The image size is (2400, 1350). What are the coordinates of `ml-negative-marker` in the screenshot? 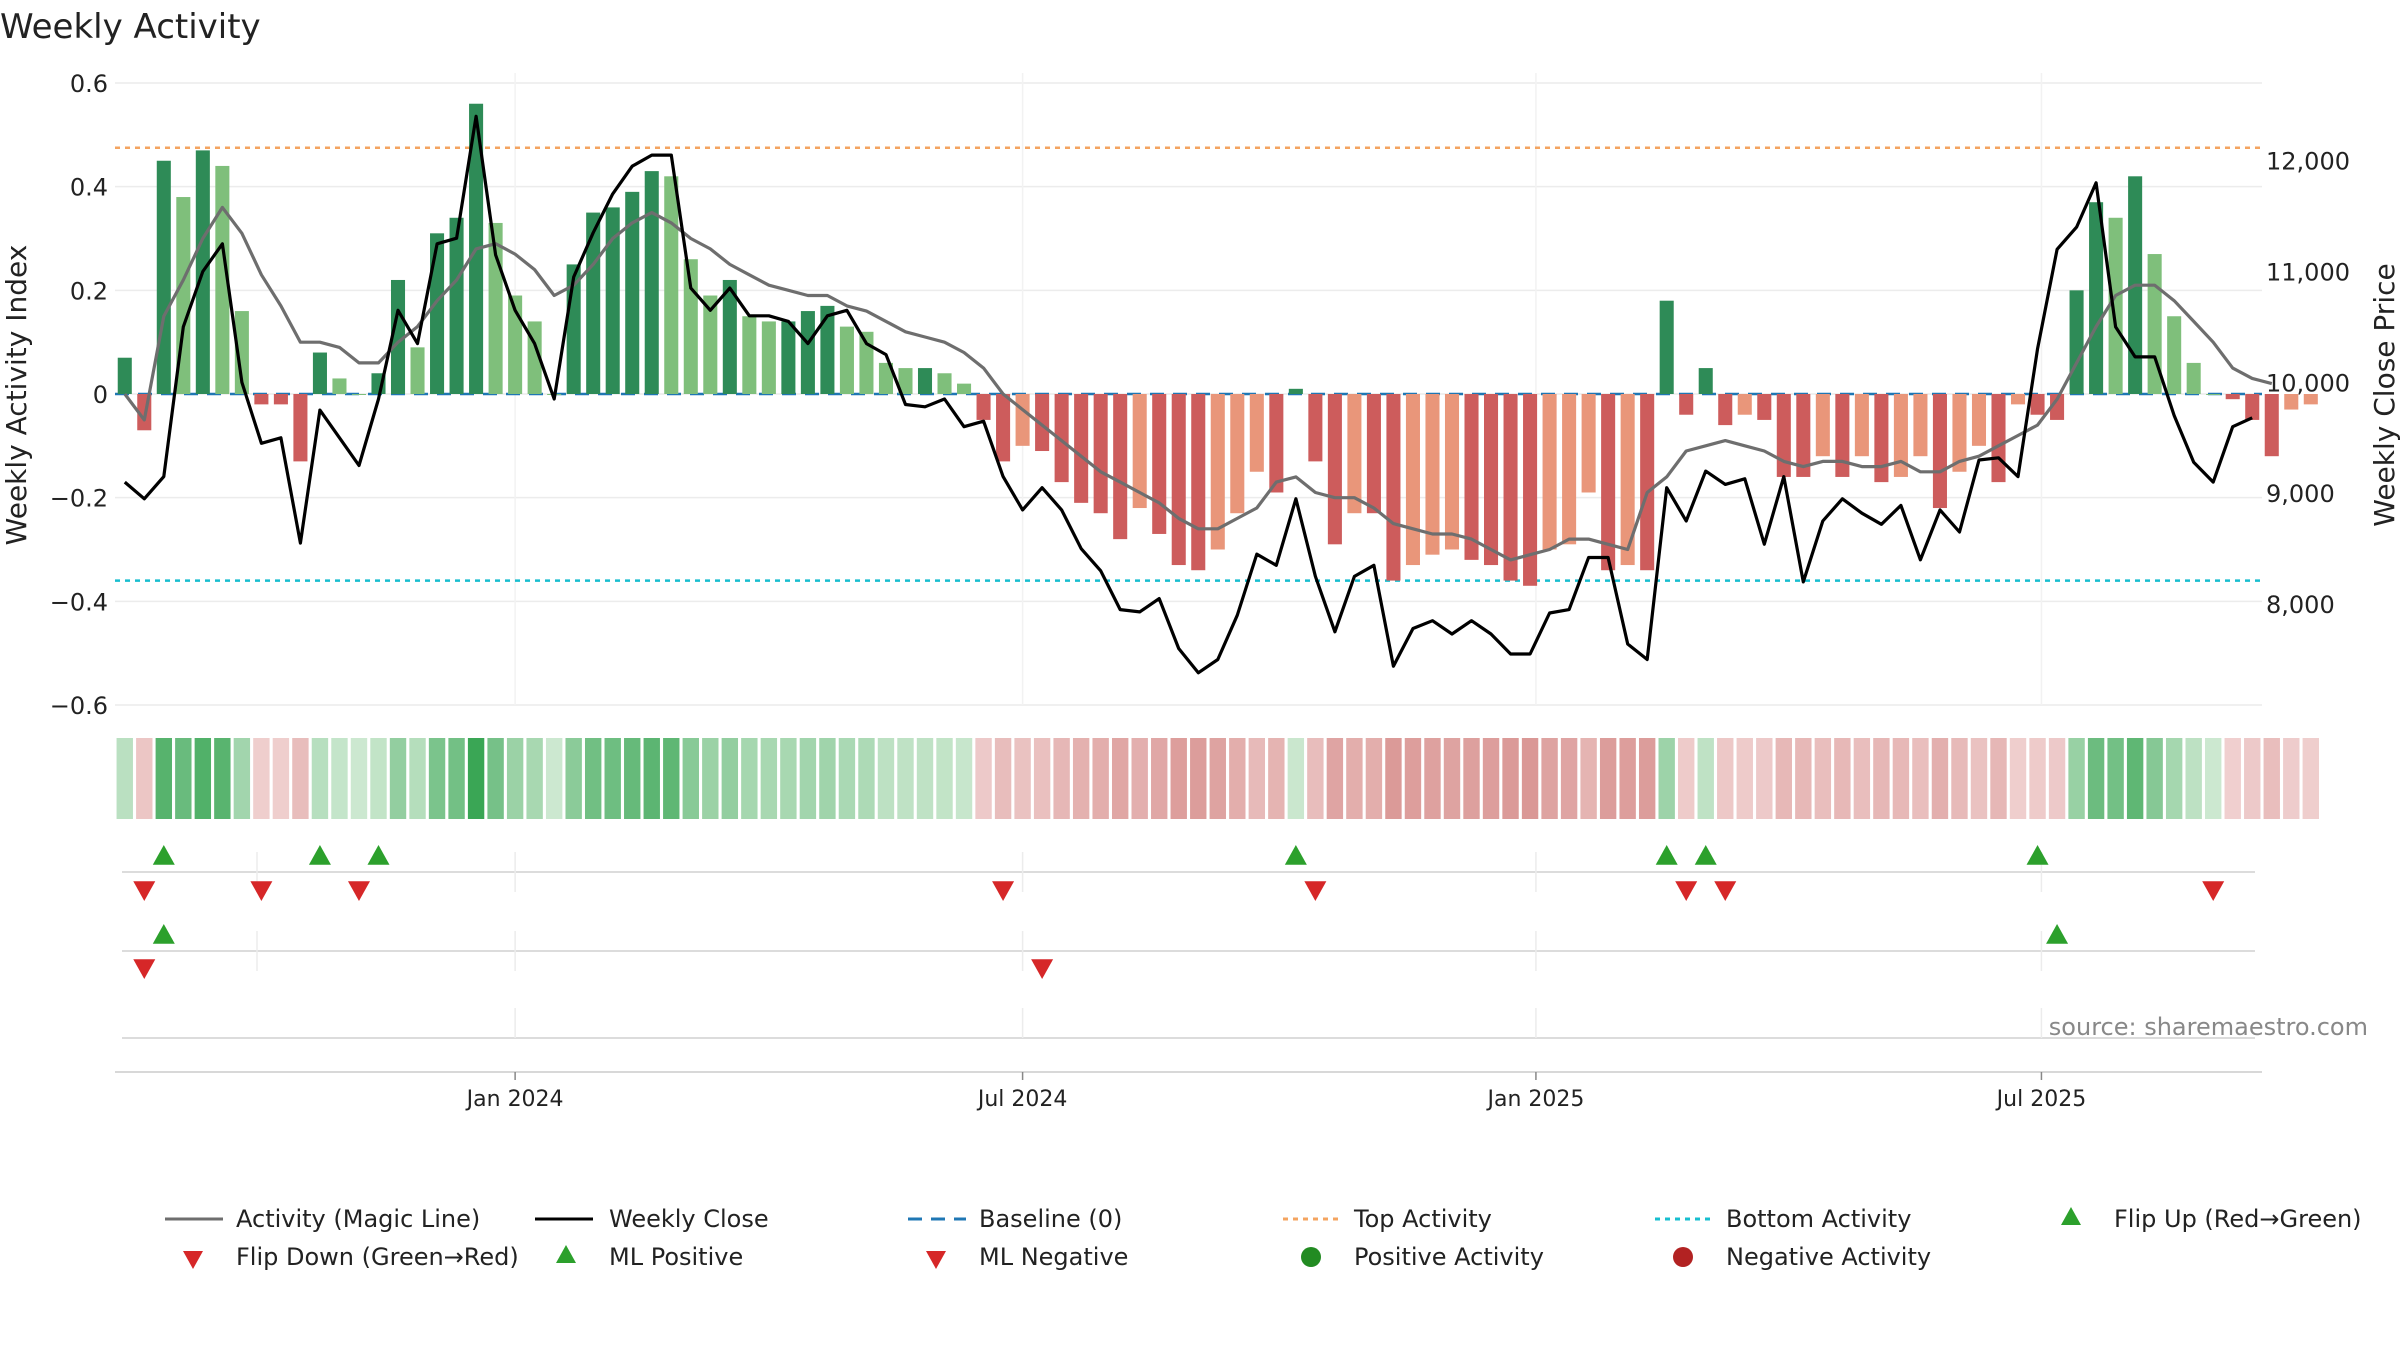 It's located at (1042, 969).